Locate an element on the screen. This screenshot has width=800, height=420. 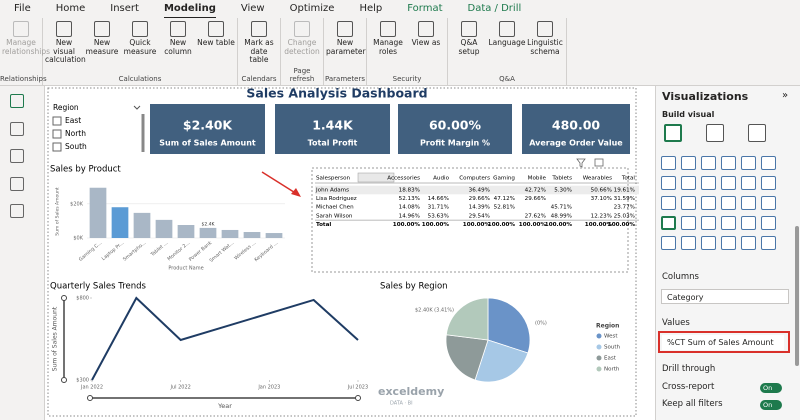
ribbon-tab: Help is located at coordinates (371, 8).